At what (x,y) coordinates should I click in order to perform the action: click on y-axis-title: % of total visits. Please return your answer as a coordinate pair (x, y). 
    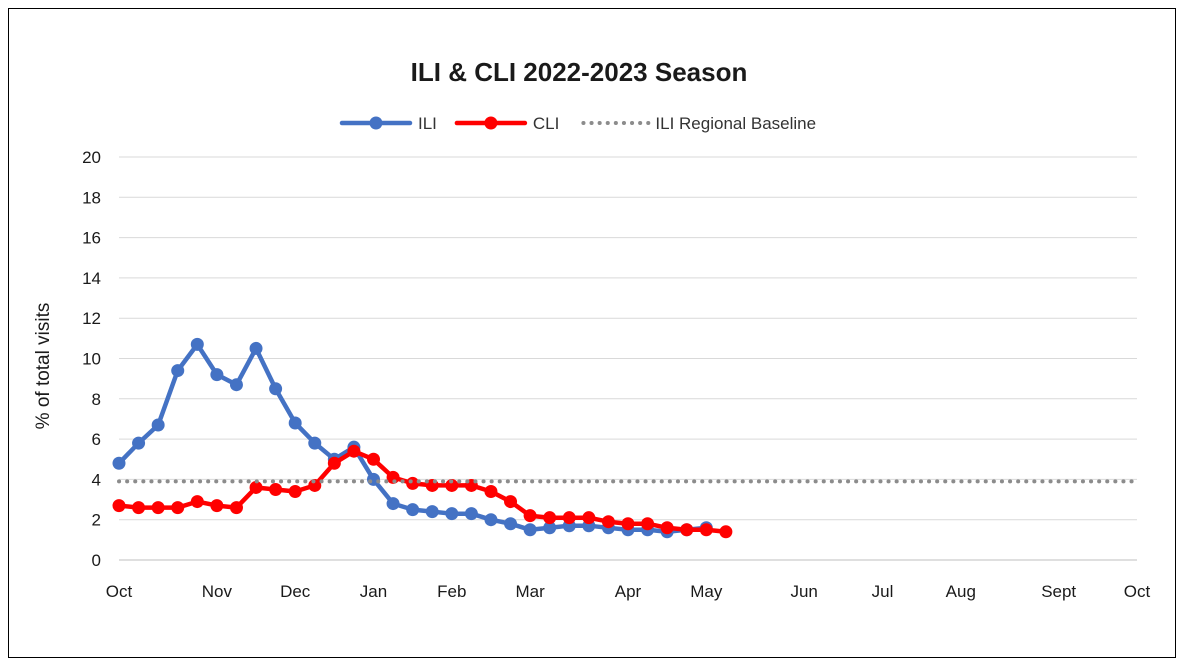
    Looking at the image, I should click on (43, 366).